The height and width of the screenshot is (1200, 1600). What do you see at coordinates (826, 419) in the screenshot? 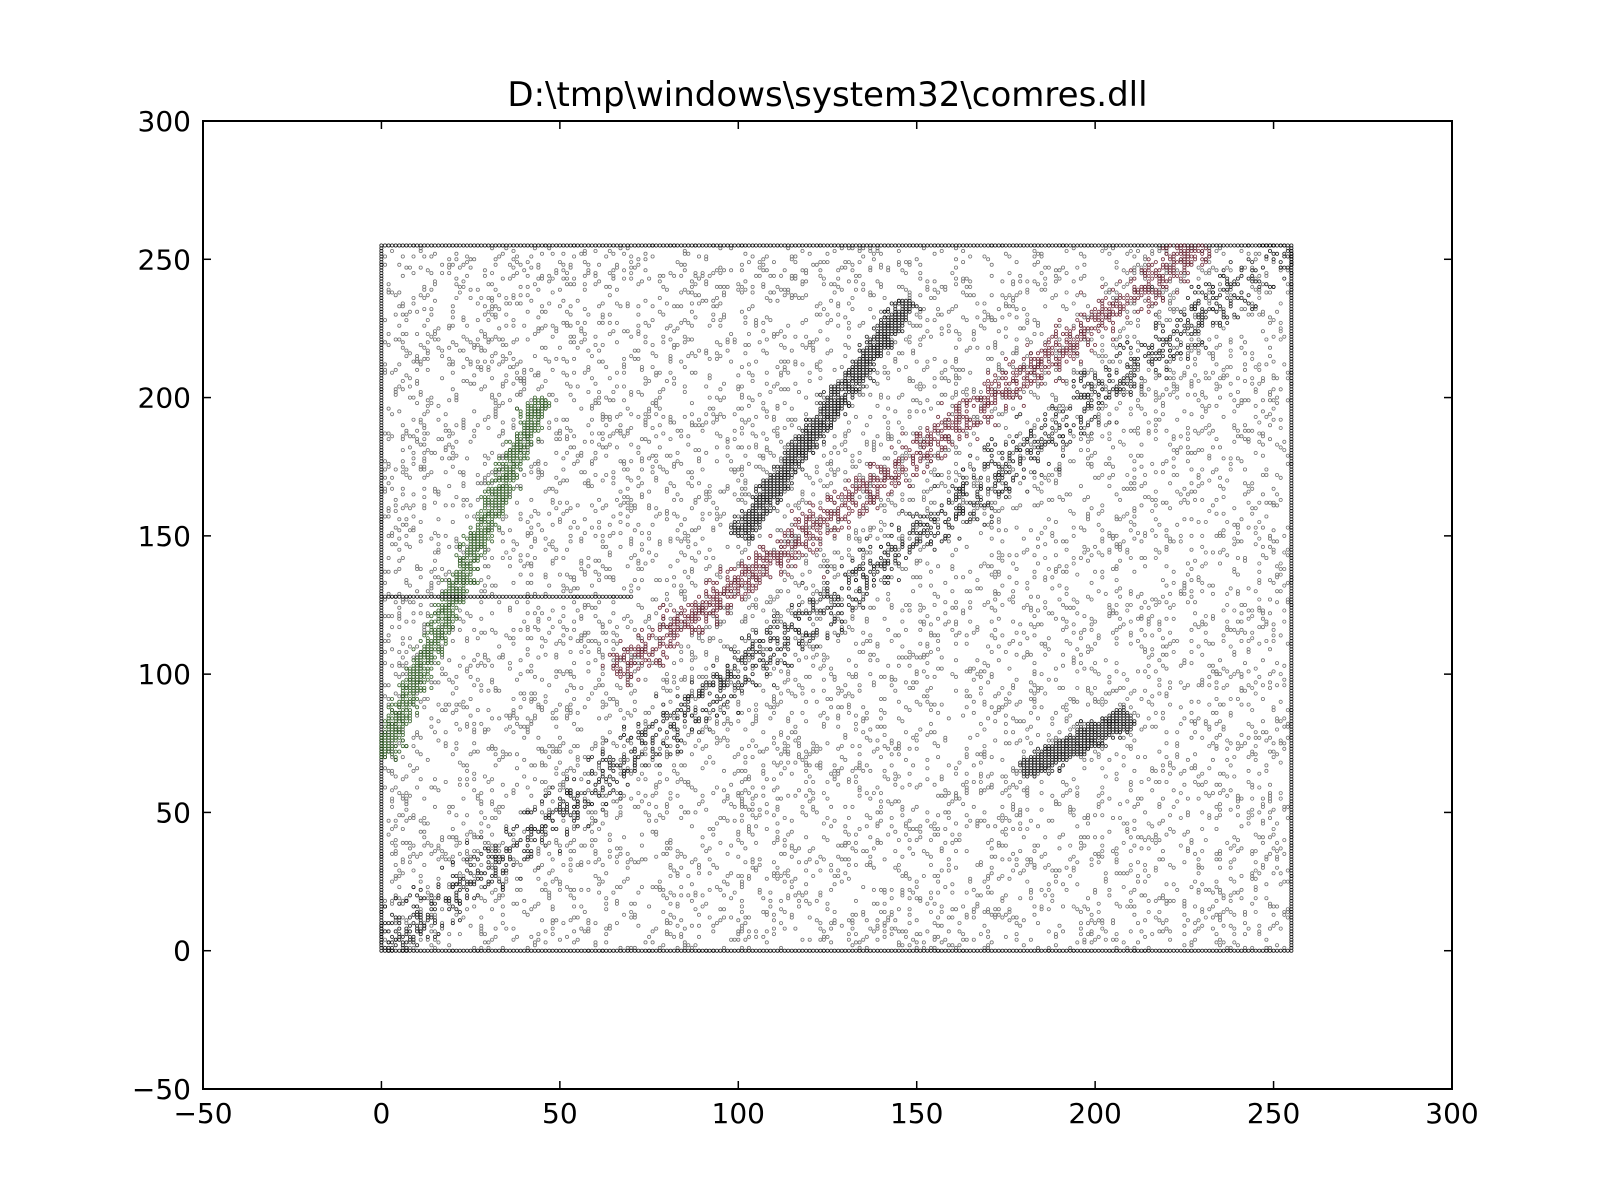
I see `structure-short-line-upper-middle` at bounding box center [826, 419].